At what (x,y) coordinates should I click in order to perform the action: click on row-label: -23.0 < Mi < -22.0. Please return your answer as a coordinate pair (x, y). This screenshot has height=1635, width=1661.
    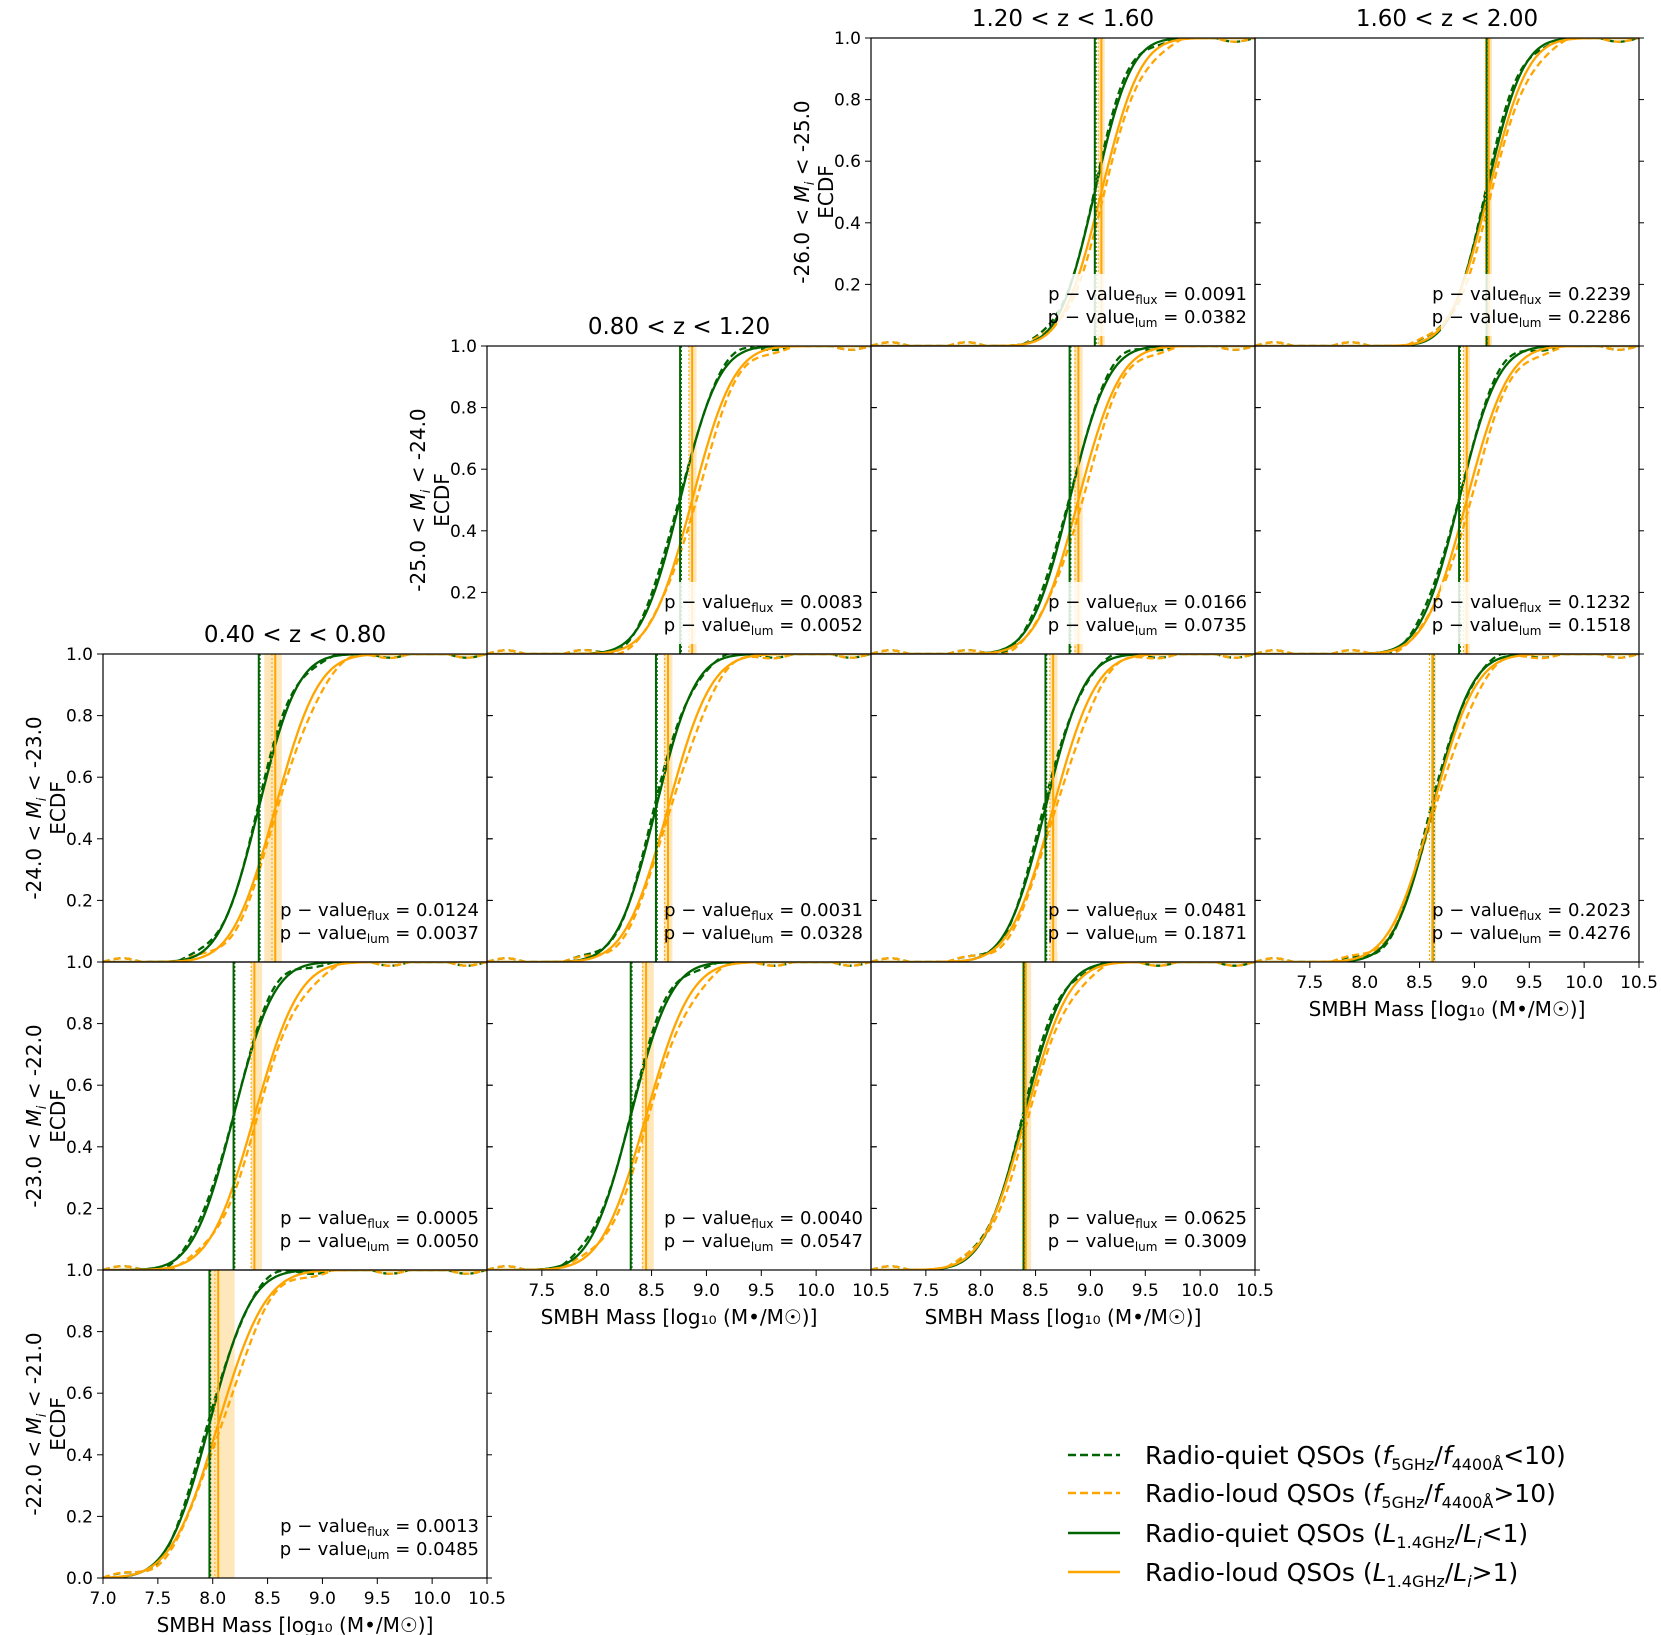
    Looking at the image, I should click on (36, 1115).